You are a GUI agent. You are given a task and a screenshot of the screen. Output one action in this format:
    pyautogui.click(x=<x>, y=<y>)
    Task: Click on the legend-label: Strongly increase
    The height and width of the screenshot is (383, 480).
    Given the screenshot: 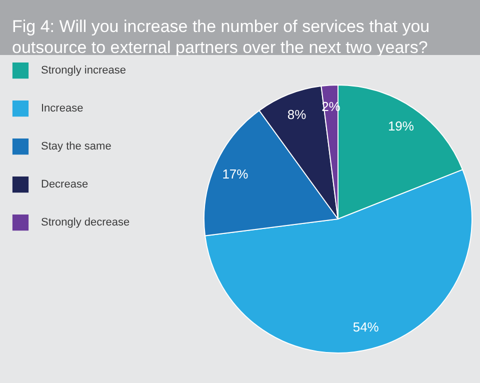 What is the action you would take?
    pyautogui.click(x=83, y=70)
    